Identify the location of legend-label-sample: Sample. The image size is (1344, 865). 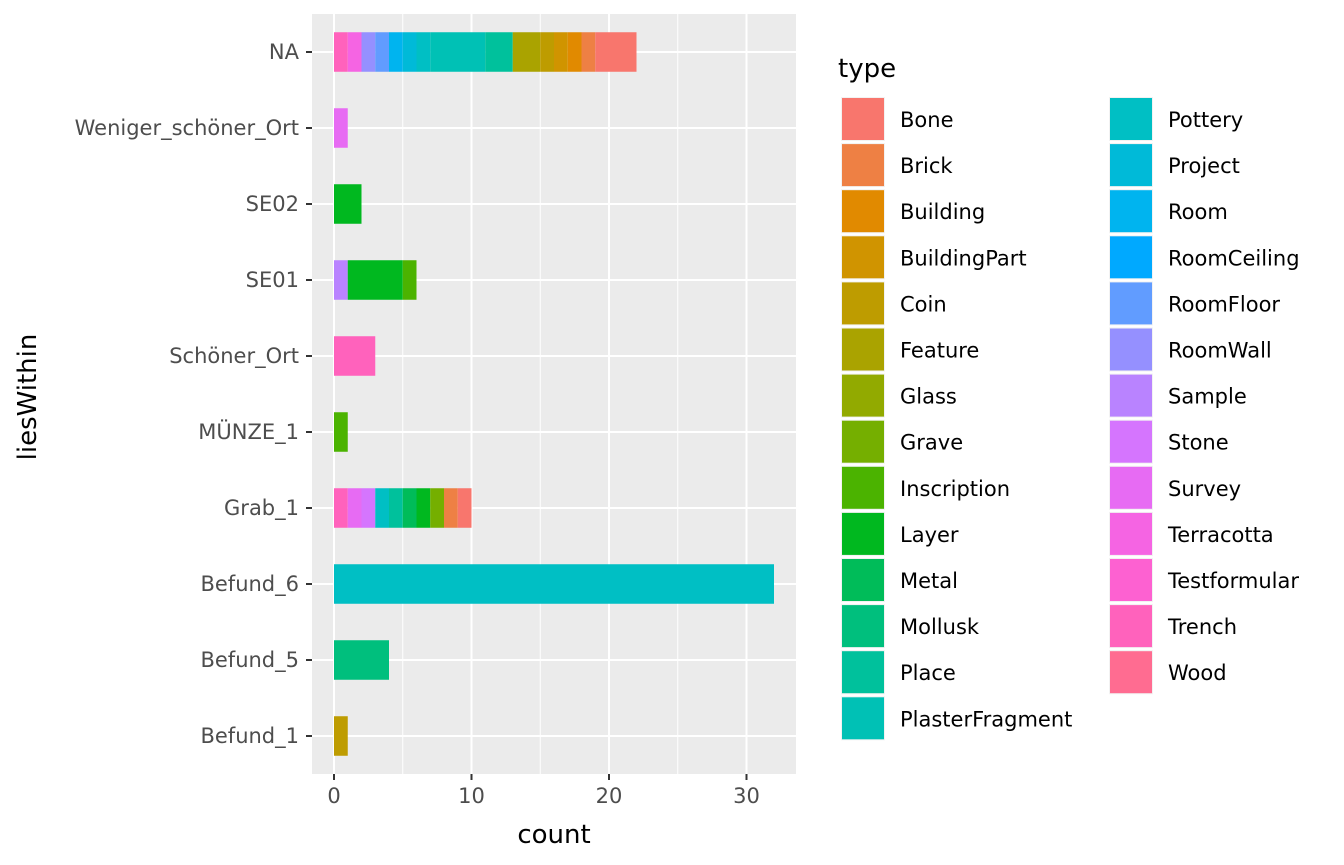
(1207, 397).